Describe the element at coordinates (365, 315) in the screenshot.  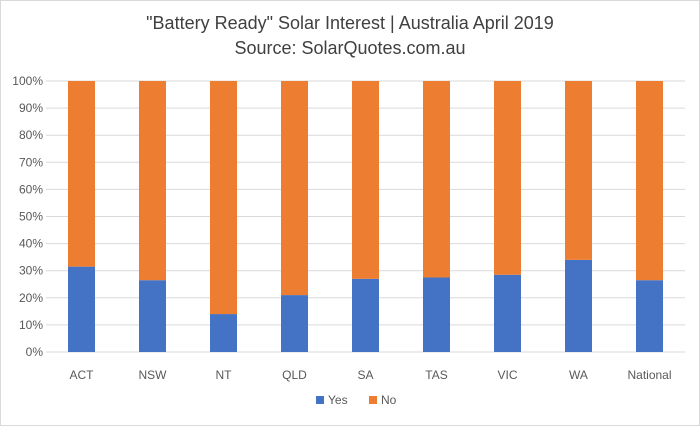
I see `bar-yes-sa` at that location.